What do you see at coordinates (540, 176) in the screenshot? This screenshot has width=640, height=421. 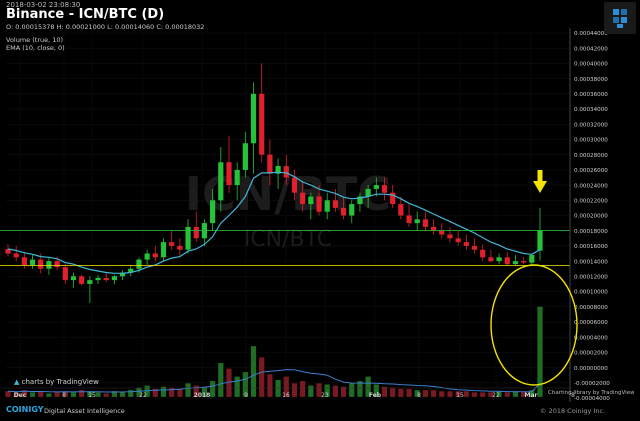 I see `down-arrow-shaft` at bounding box center [540, 176].